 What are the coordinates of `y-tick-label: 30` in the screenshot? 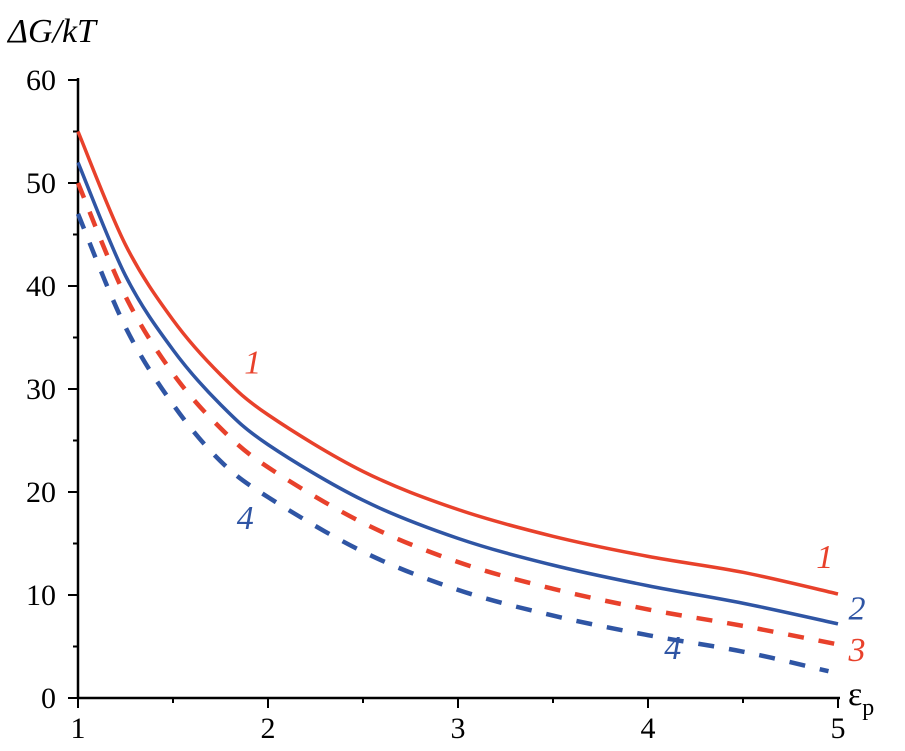 It's located at (41, 389).